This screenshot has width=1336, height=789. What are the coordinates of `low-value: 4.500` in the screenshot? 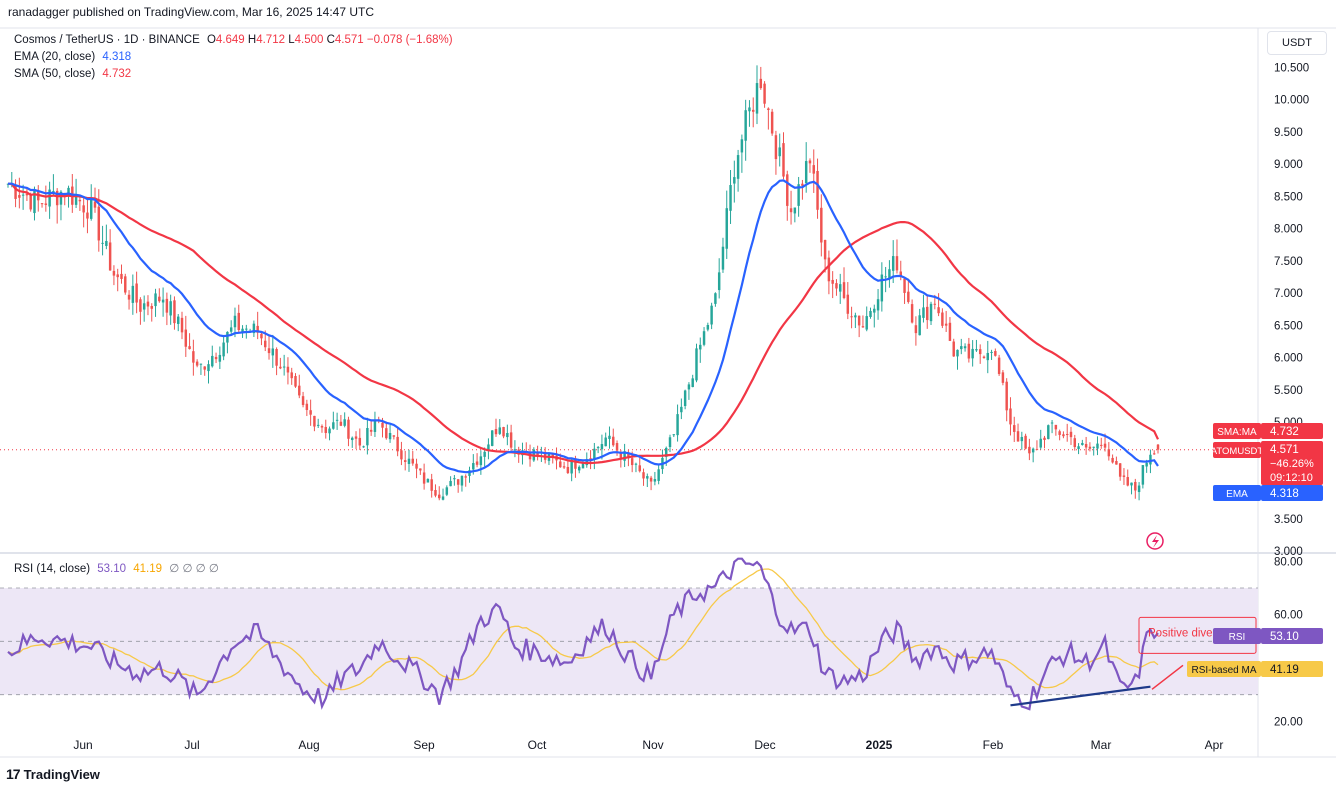 It's located at (309, 40).